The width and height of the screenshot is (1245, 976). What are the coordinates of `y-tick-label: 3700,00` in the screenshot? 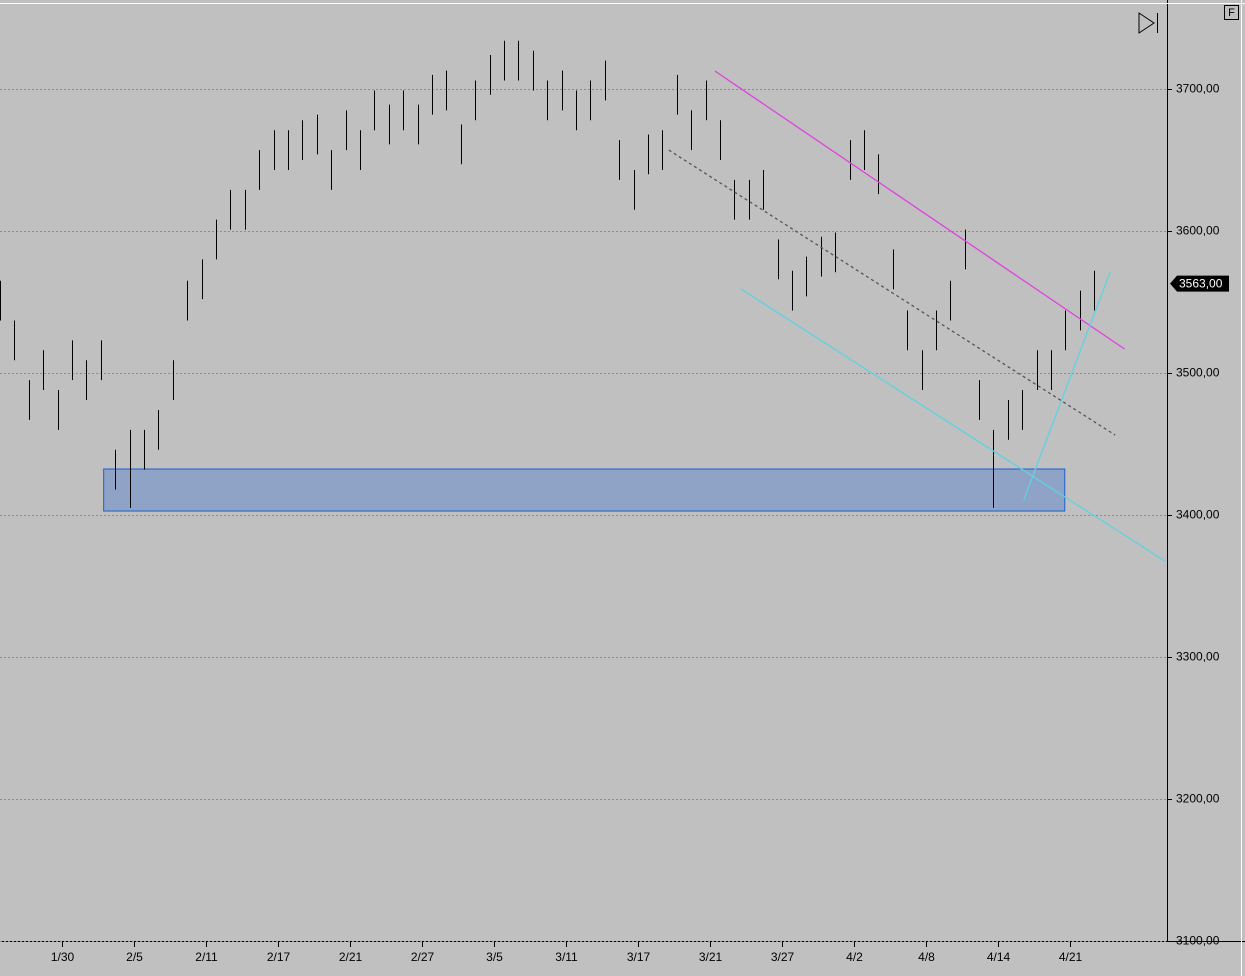 It's located at (1198, 89).